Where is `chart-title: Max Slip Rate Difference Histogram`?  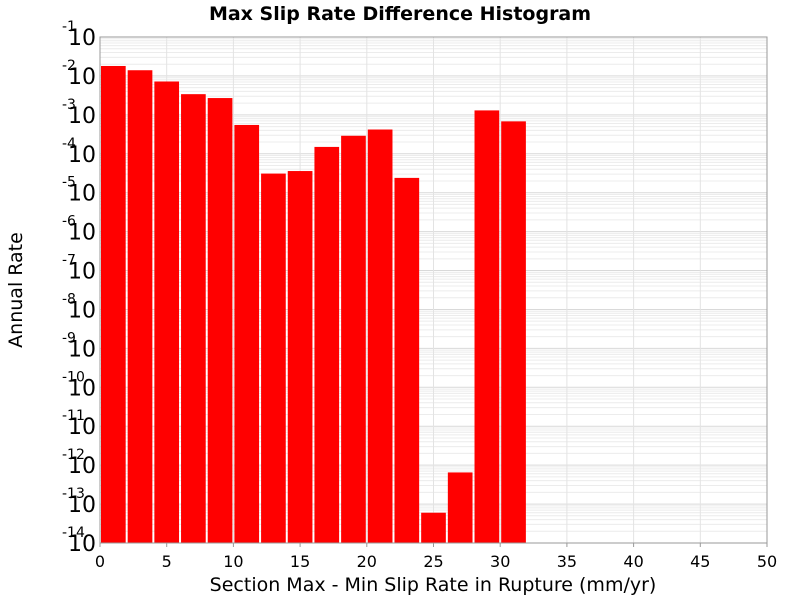
chart-title: Max Slip Rate Difference Histogram is located at coordinates (400, 14).